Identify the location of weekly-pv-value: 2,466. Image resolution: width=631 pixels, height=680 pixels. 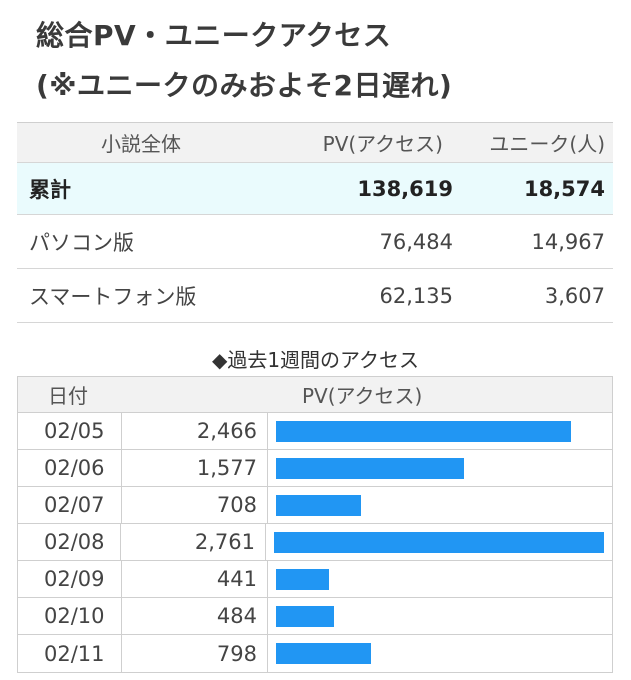
(195, 431).